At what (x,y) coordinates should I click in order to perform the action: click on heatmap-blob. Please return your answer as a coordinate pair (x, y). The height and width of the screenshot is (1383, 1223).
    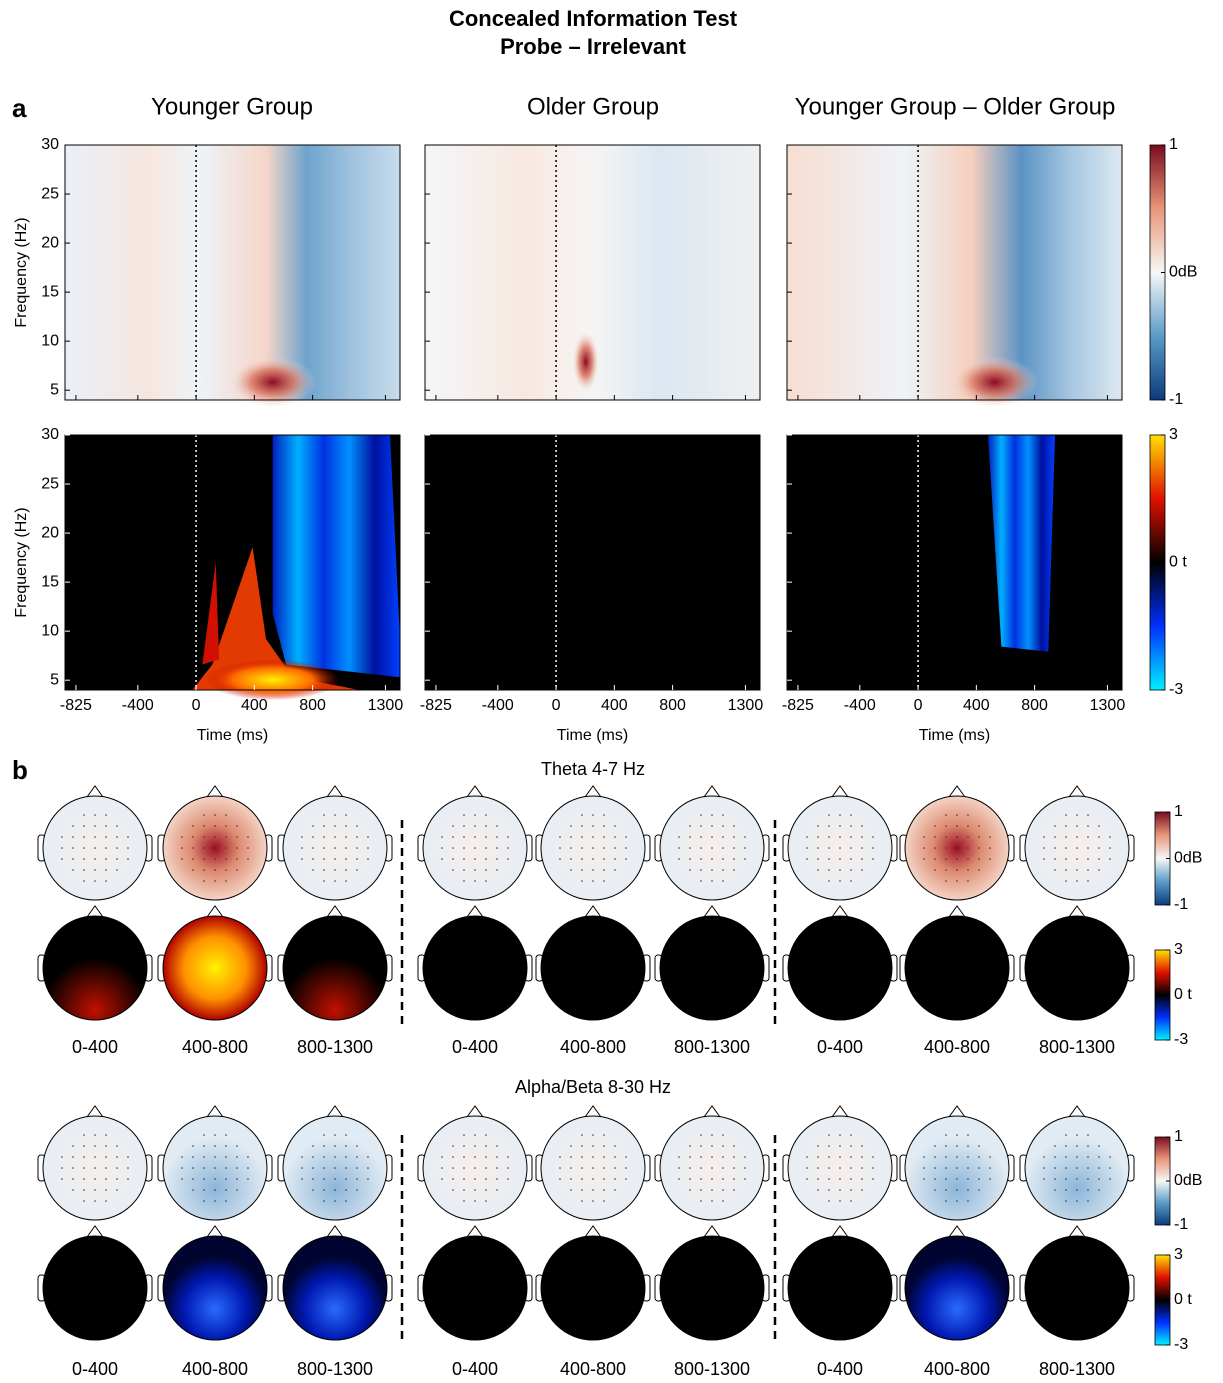
    Looking at the image, I should click on (995, 382).